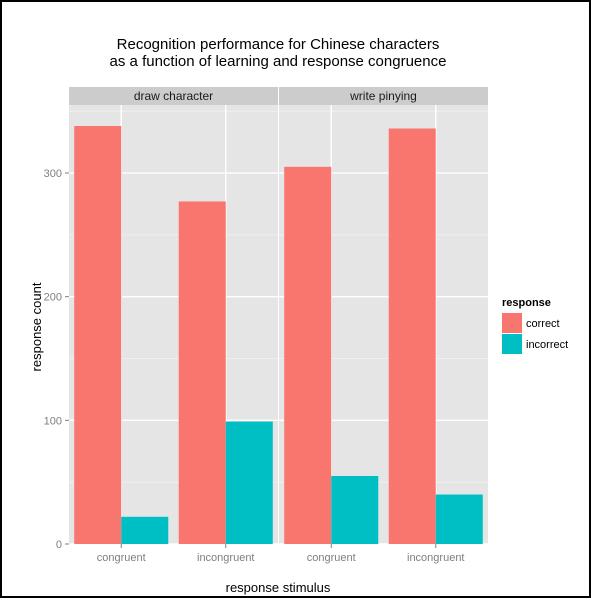  I want to click on legend-title: response, so click(526, 303).